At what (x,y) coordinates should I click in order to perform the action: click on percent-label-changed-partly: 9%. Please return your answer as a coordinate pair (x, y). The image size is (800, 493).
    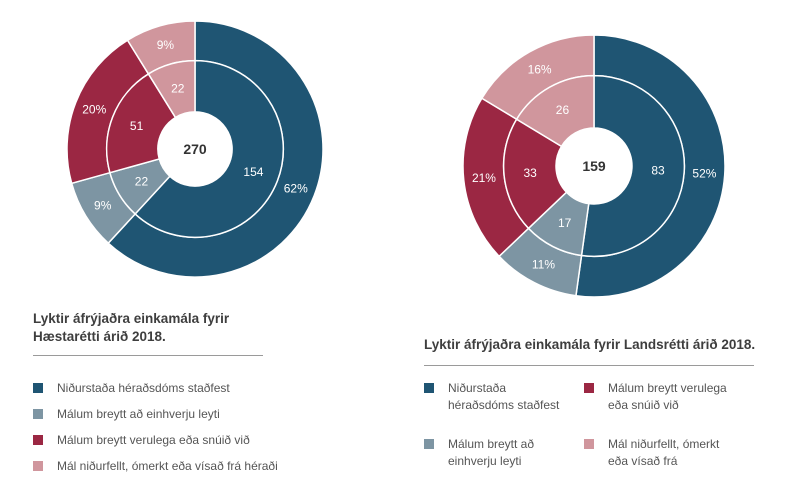
    Looking at the image, I should click on (103, 205).